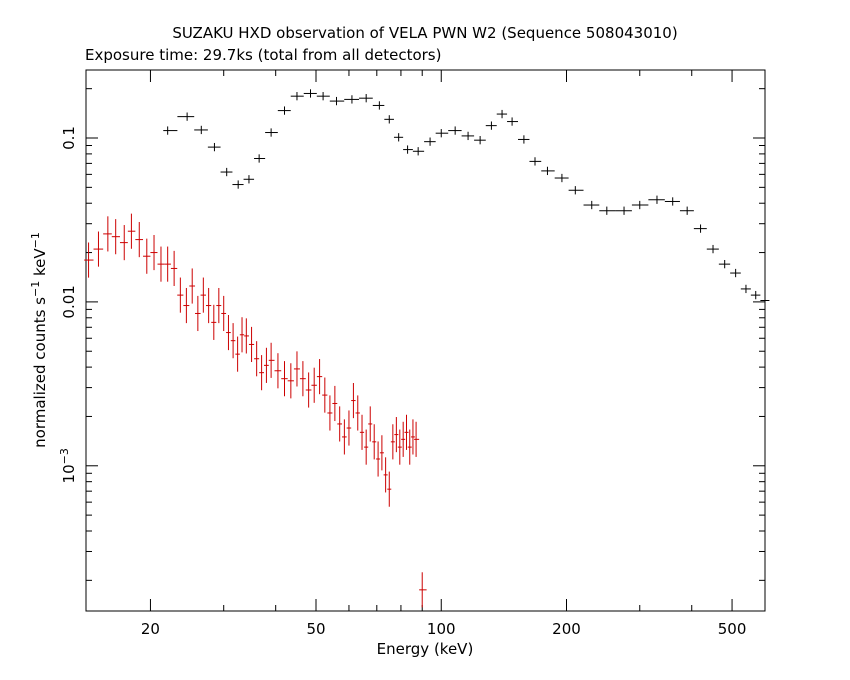  Describe the element at coordinates (40, 372) in the screenshot. I see `y-label-base: normalized counts s` at that location.